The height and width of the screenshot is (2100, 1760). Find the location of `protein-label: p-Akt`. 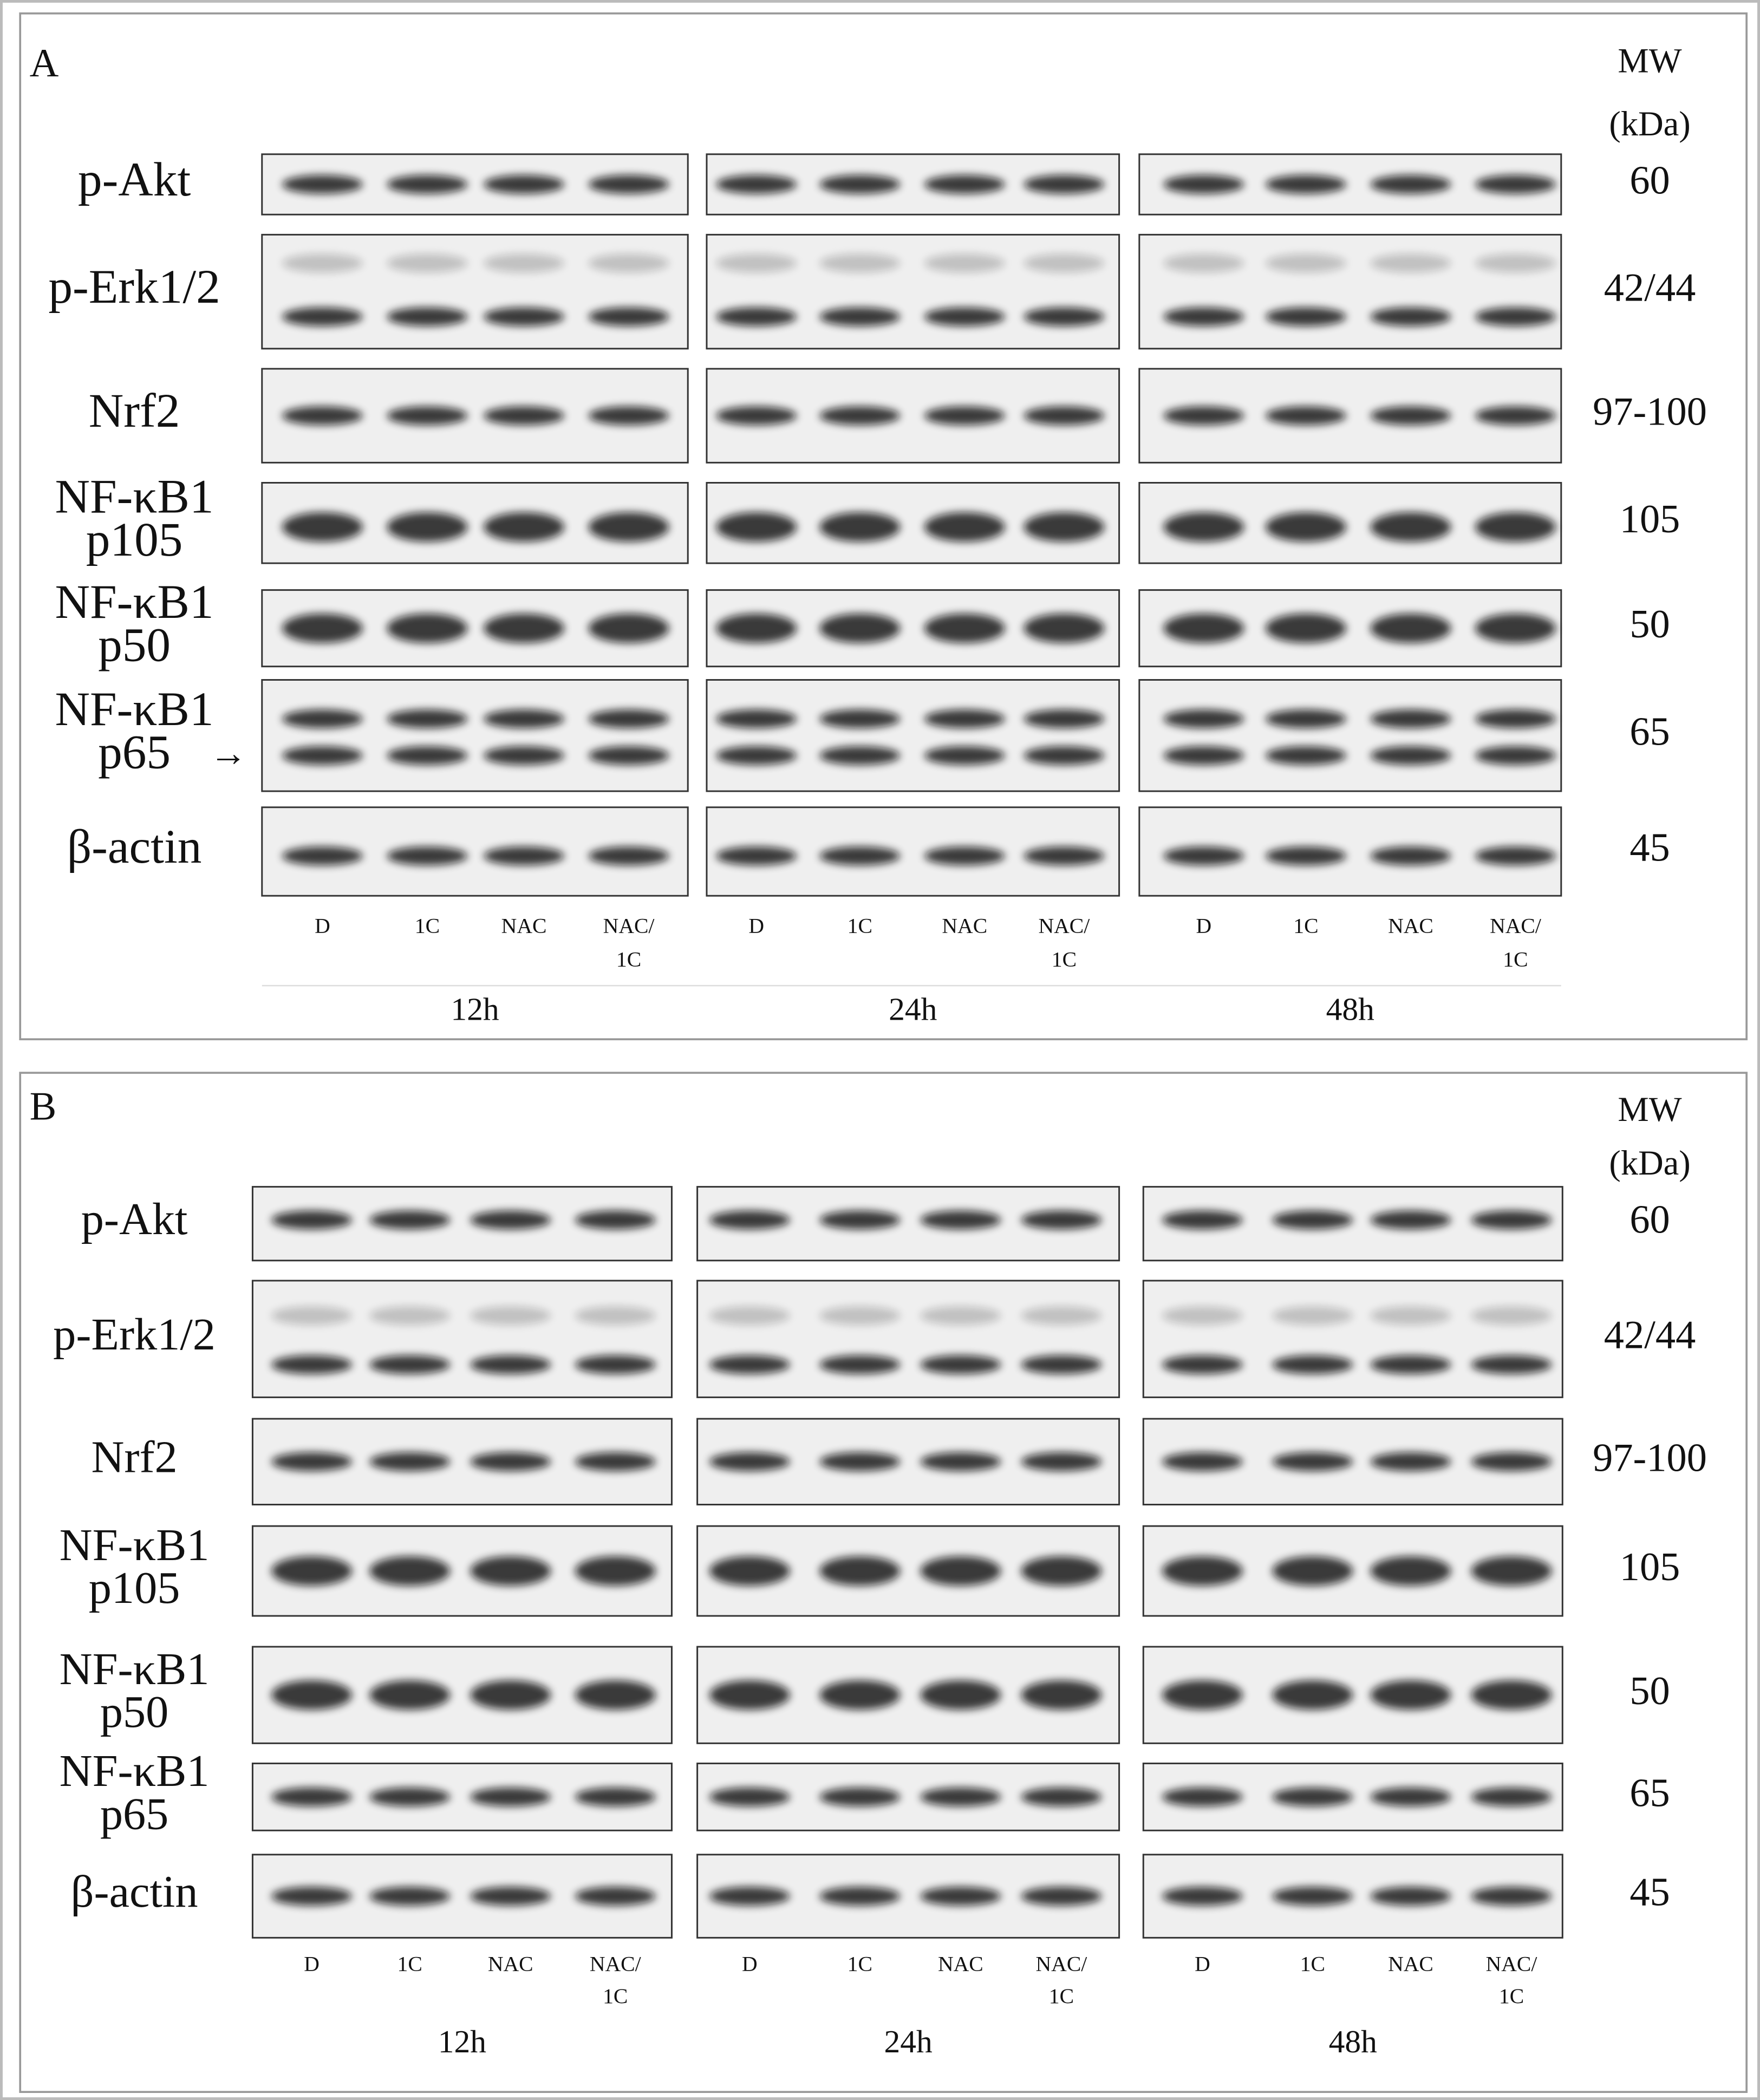

protein-label: p-Akt is located at coordinates (134, 180).